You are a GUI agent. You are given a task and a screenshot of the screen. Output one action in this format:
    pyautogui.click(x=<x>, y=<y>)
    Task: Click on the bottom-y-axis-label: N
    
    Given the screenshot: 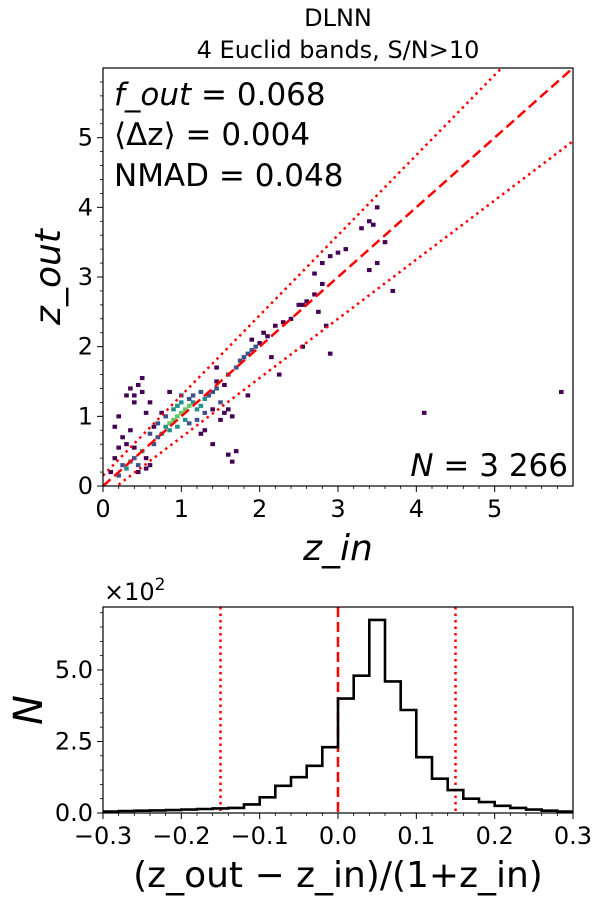 What is the action you would take?
    pyautogui.click(x=29, y=710)
    